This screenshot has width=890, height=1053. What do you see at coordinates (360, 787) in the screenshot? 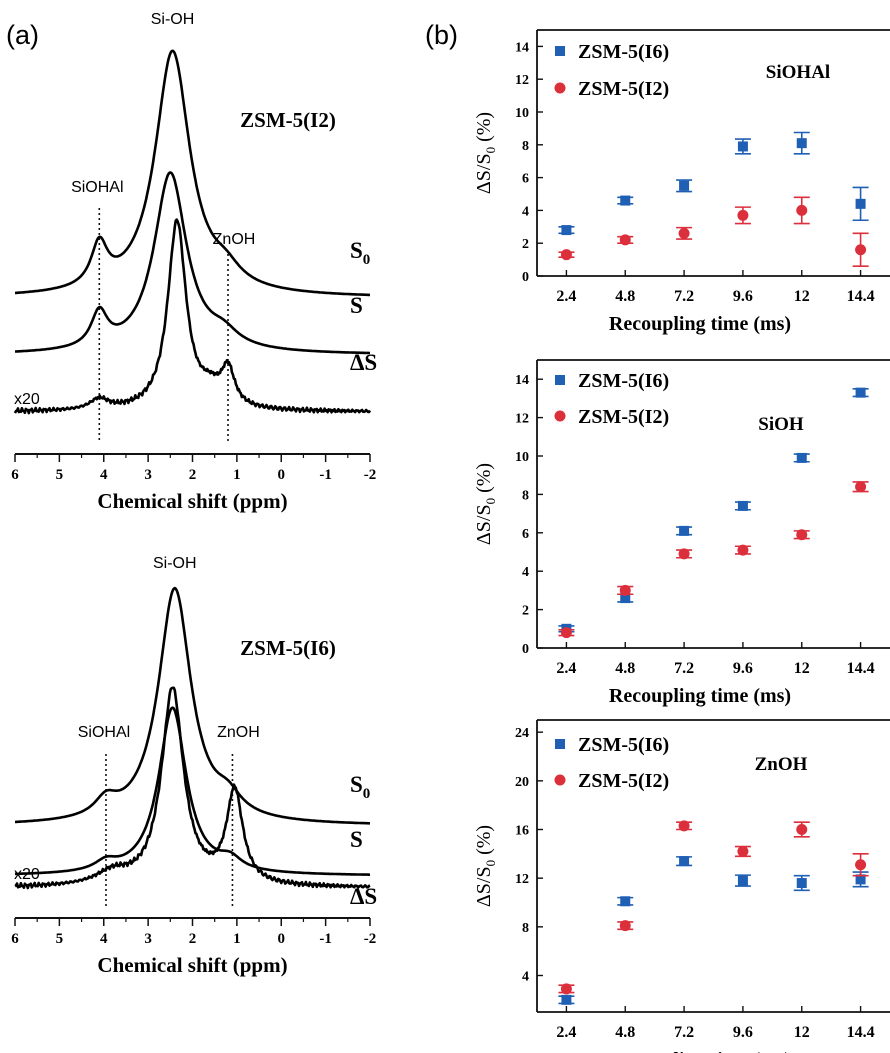
I see `trace-label: S0` at bounding box center [360, 787].